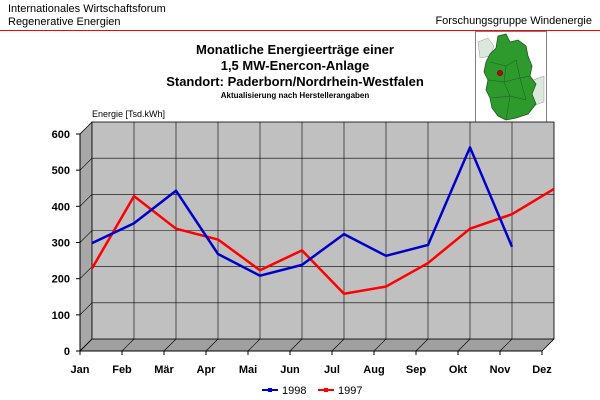 The height and width of the screenshot is (400, 600). I want to click on chart-subtitle: Aktualisierung nach Herstellerangaben, so click(295, 95).